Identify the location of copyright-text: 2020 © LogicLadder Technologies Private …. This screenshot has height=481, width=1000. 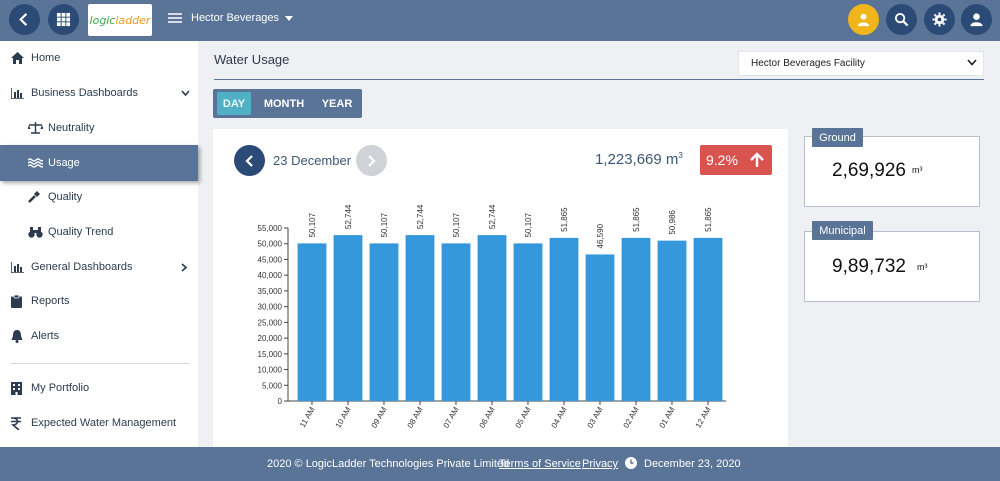
(388, 464).